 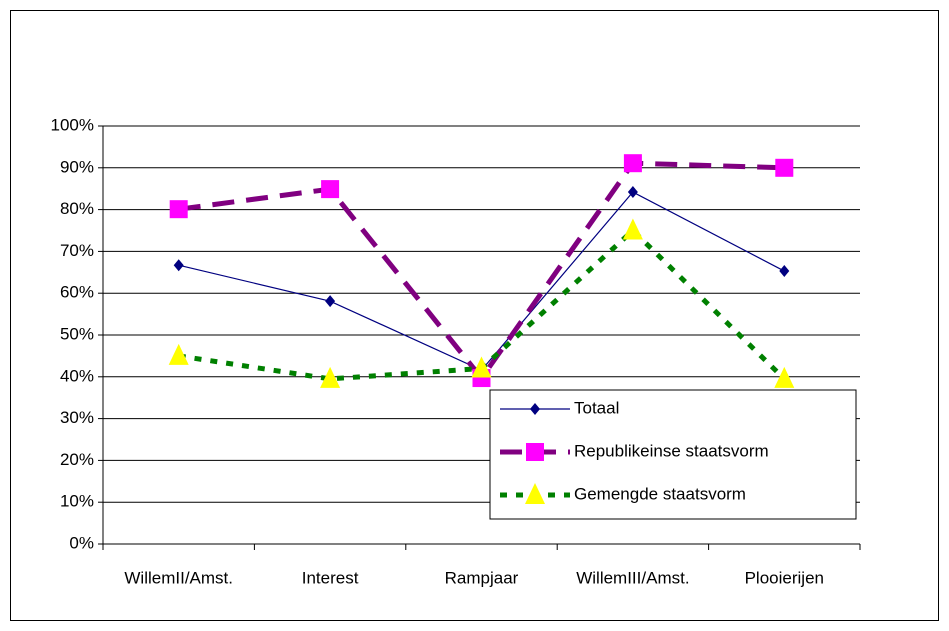 I want to click on y-tick-label: 0%, so click(x=81, y=542).